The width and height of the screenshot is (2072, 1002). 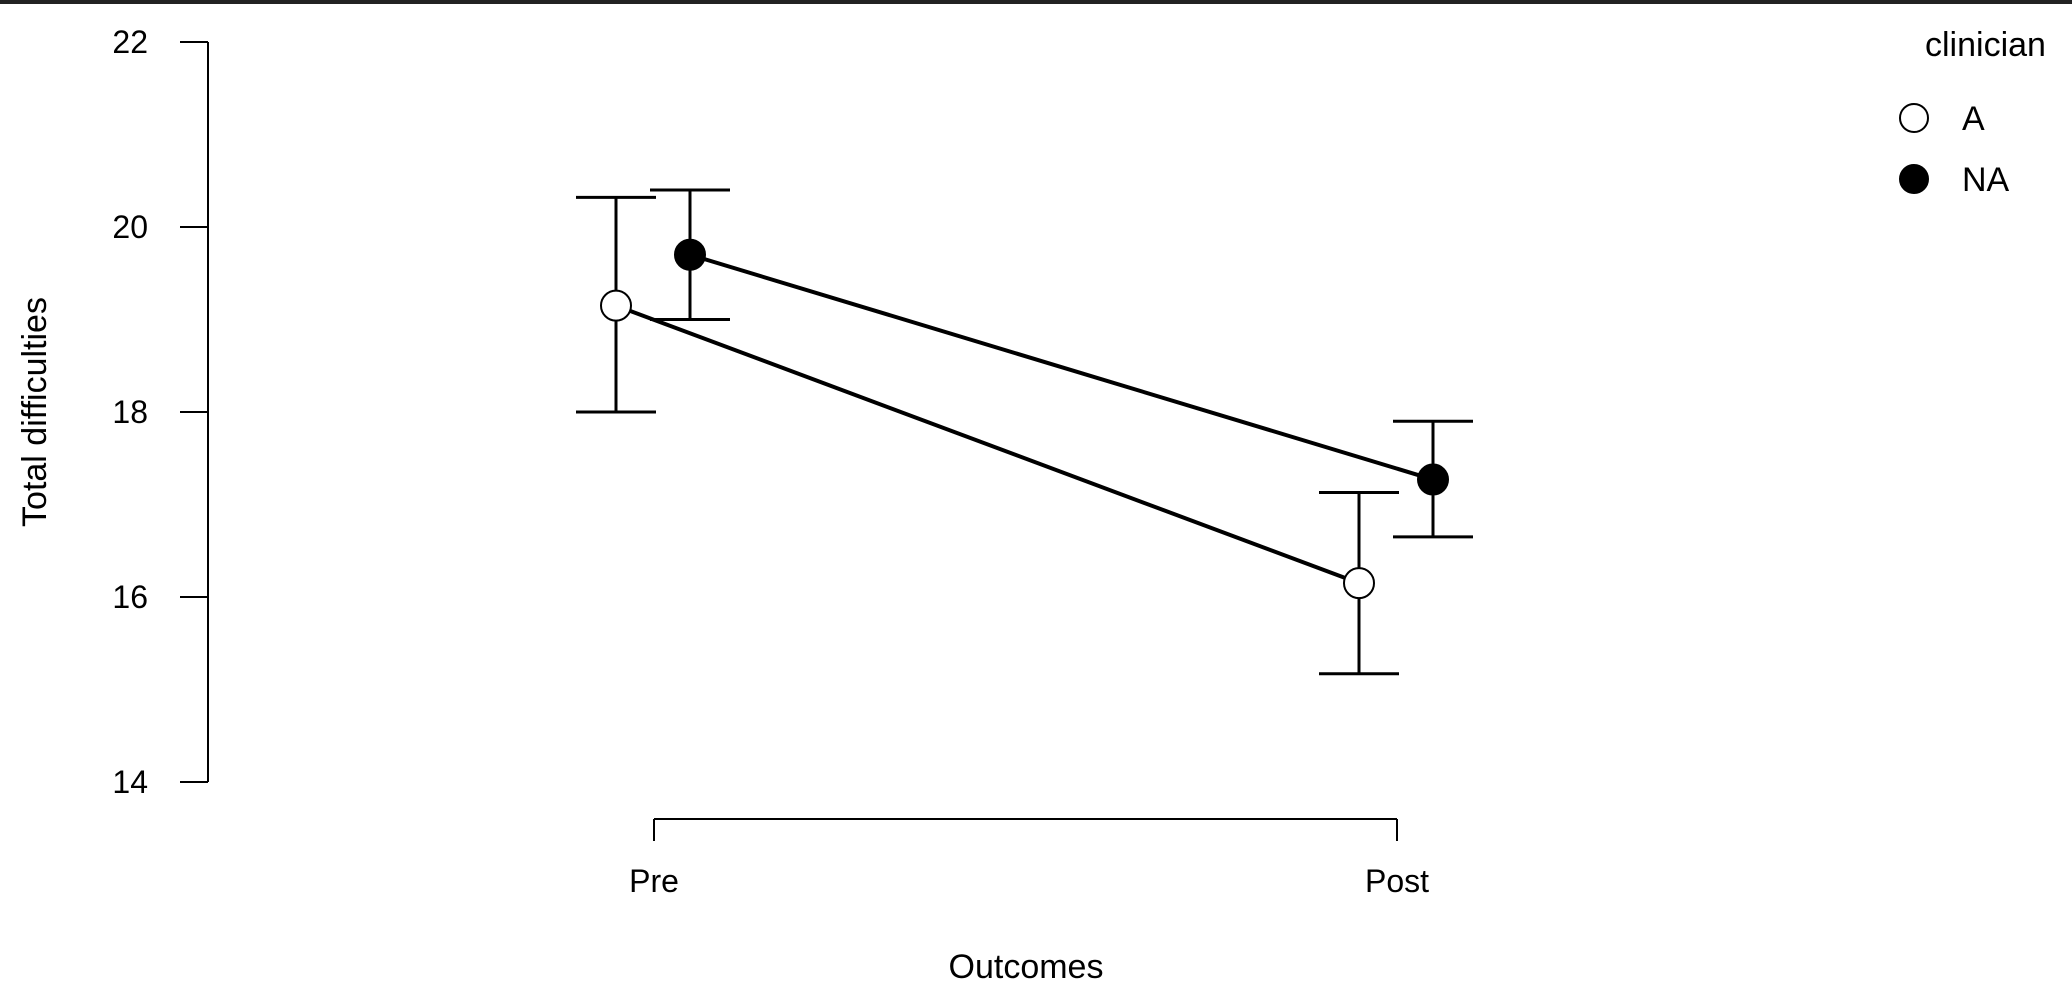 I want to click on y-axis-title: Total difficulties, so click(x=35, y=412).